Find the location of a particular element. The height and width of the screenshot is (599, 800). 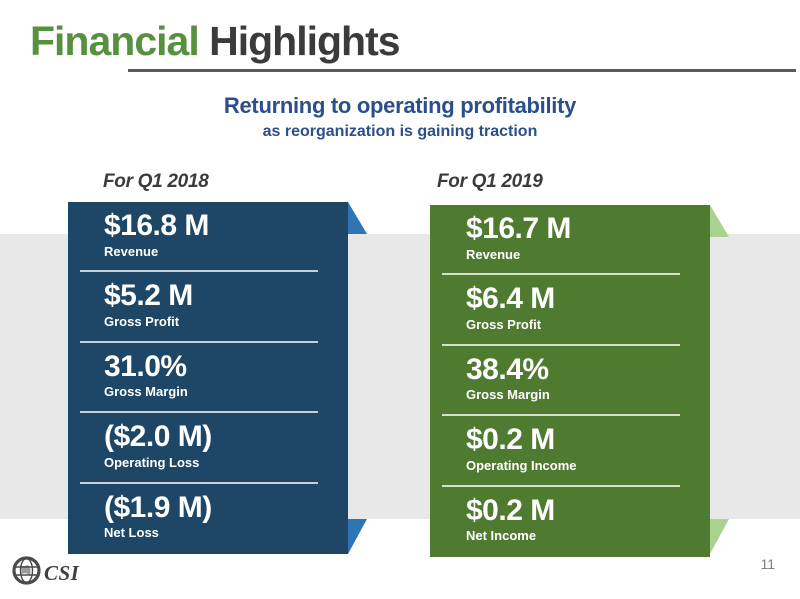

metric-label: Net Income is located at coordinates (501, 536).